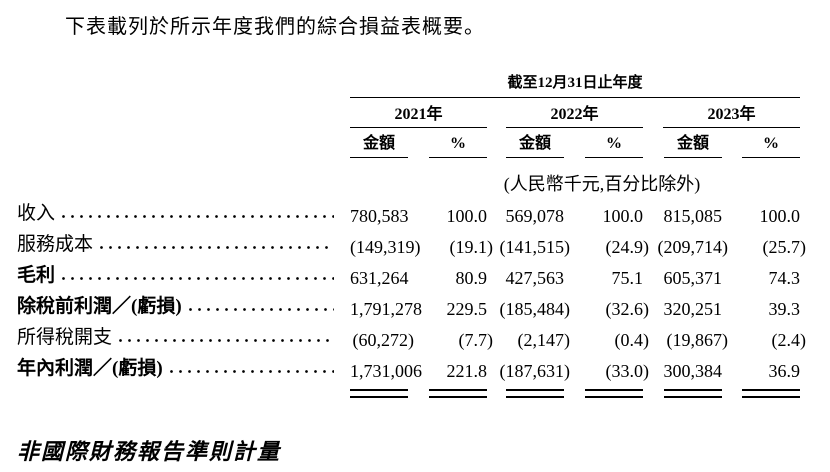 The image size is (830, 472). What do you see at coordinates (627, 309) in the screenshot?
I see `cell-2022-percent: (32.6)` at bounding box center [627, 309].